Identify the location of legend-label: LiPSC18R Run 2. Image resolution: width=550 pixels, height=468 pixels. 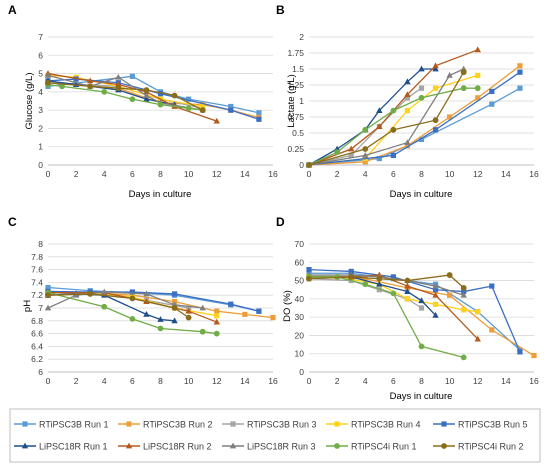
(177, 447).